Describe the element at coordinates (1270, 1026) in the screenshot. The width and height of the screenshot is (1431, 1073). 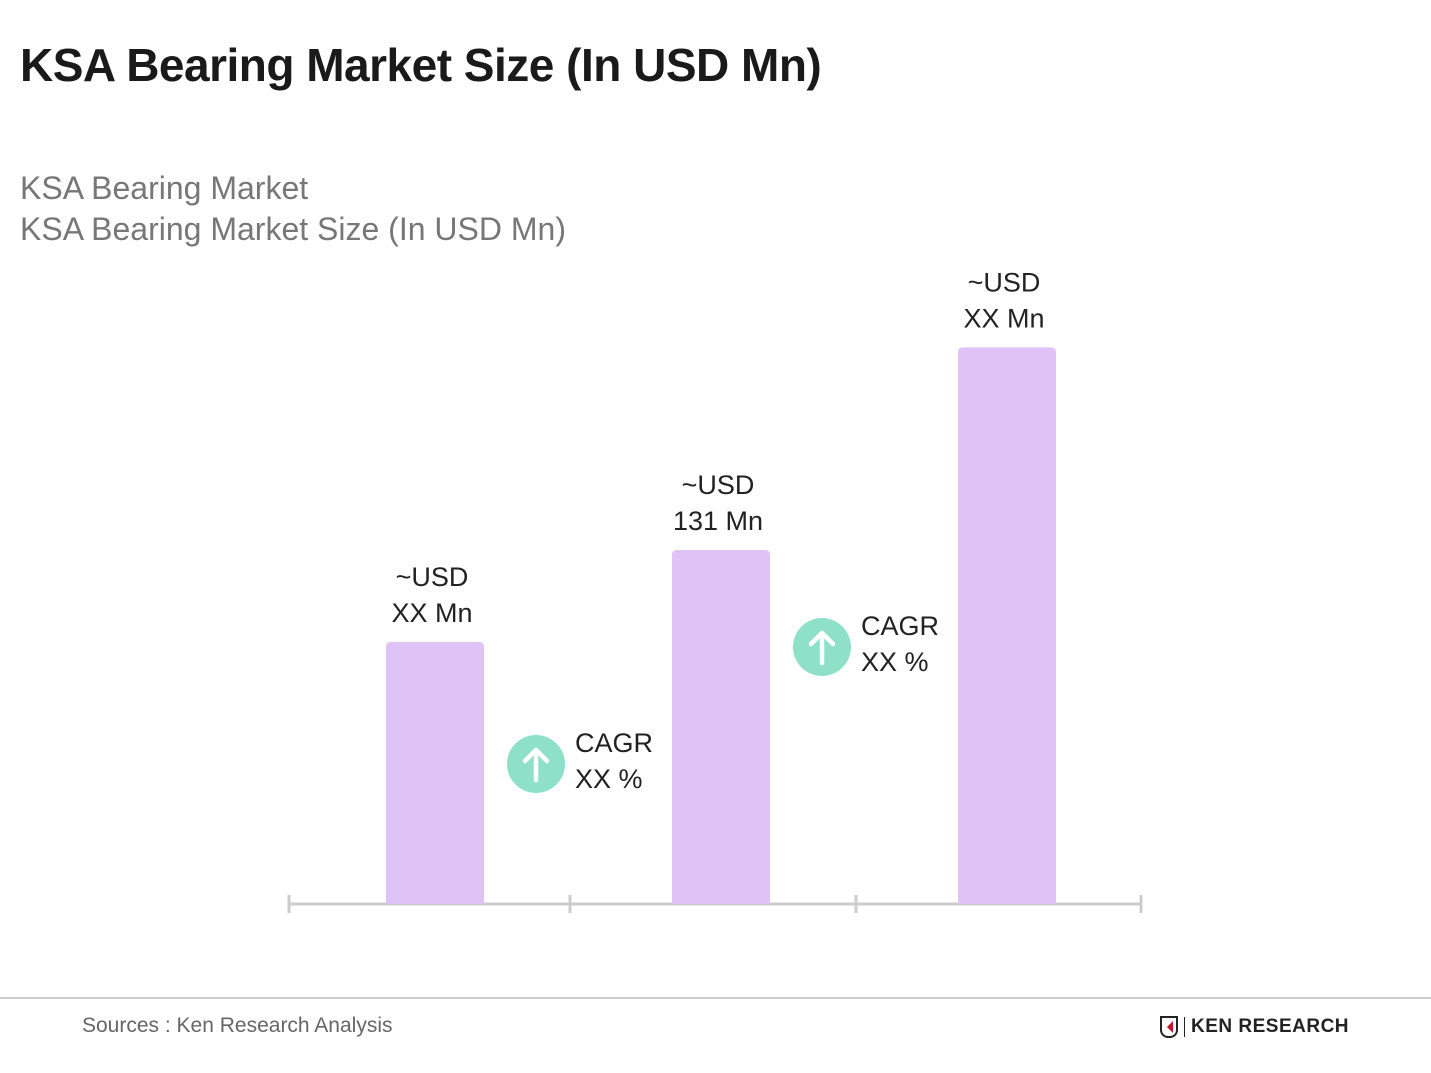
I see `logo-text: KEN RESEARCH` at that location.